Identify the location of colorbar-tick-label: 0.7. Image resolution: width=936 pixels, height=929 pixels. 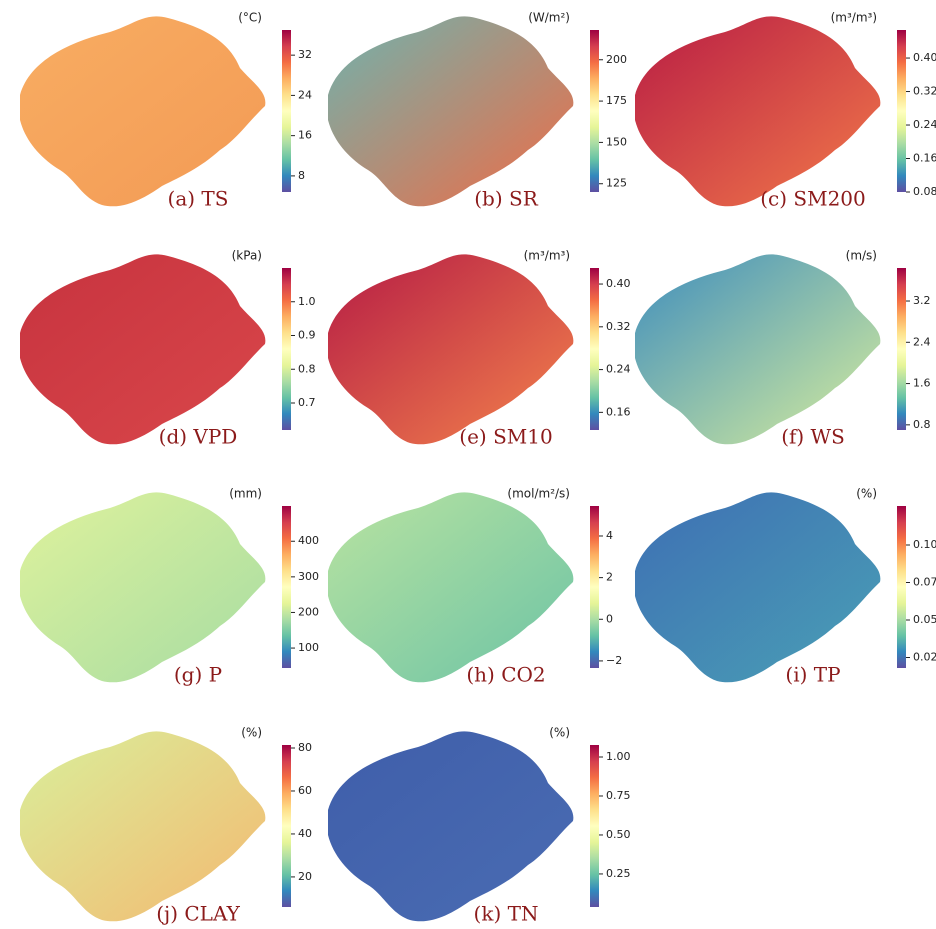
(307, 402).